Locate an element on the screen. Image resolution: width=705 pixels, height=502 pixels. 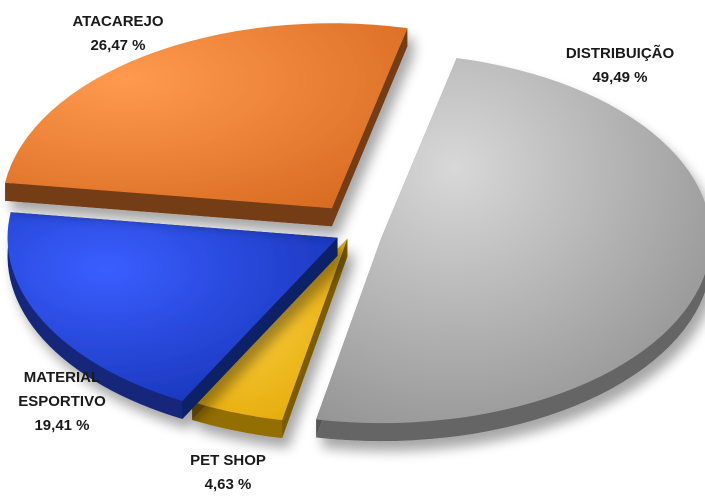
slice-label-material-esportivo: MATERIAL ESPORTIVO 19,41 % is located at coordinates (62, 401).